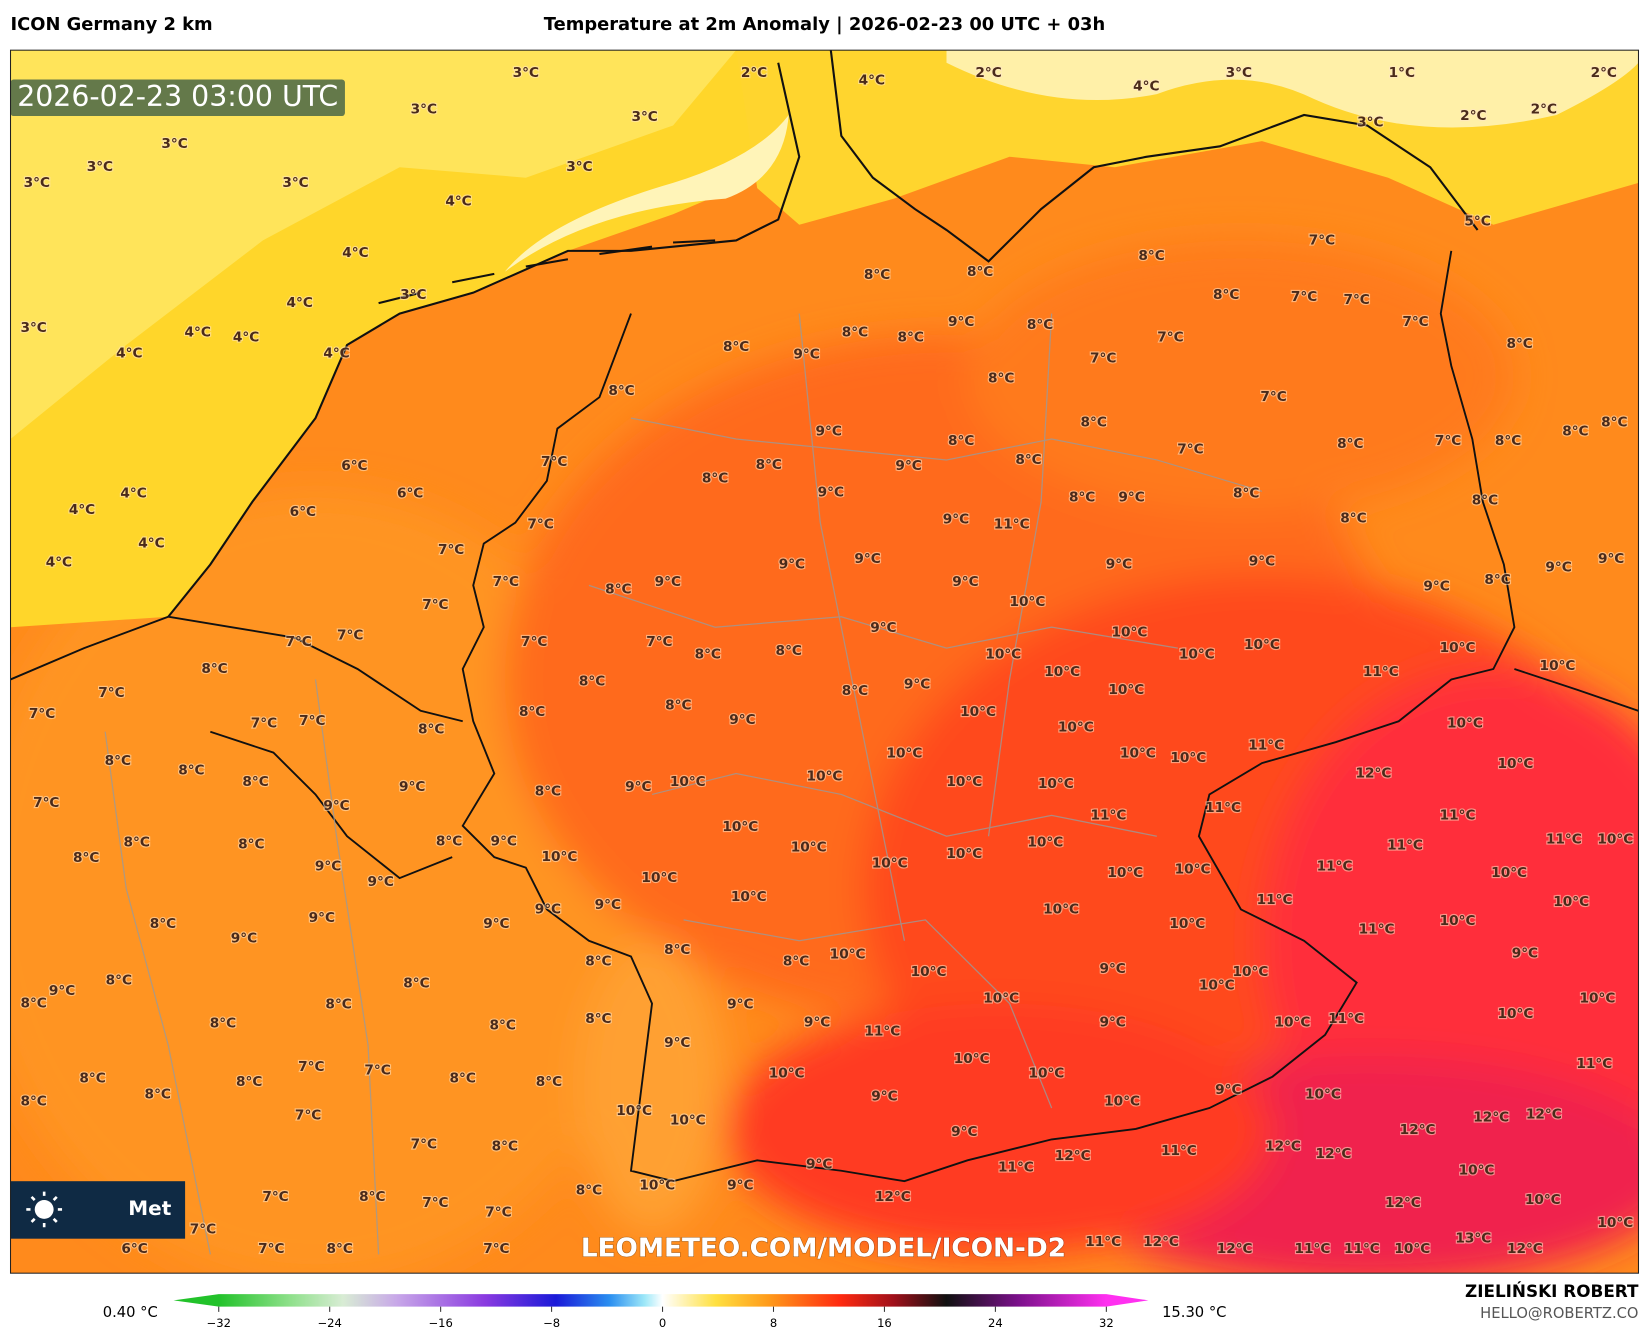  Describe the element at coordinates (177, 96) in the screenshot. I see `timestamp: 2026-02-23 03:00 UTC` at that location.